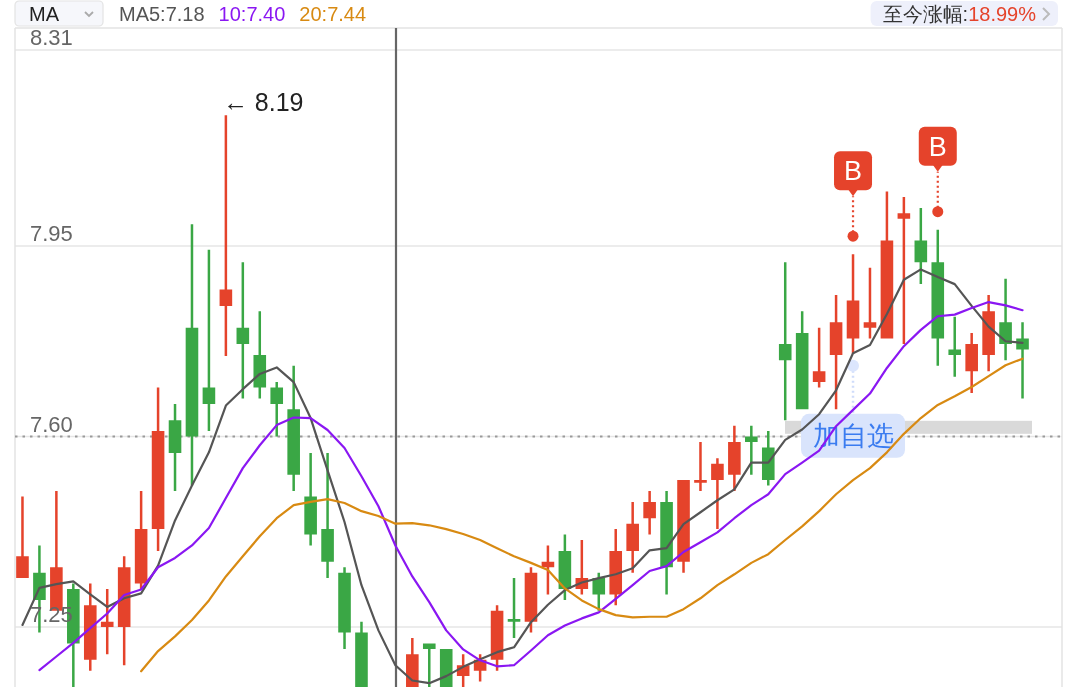 This screenshot has width=1080, height=687. Describe the element at coordinates (51, 233) in the screenshot. I see `y-tick-label: 7.95` at that location.